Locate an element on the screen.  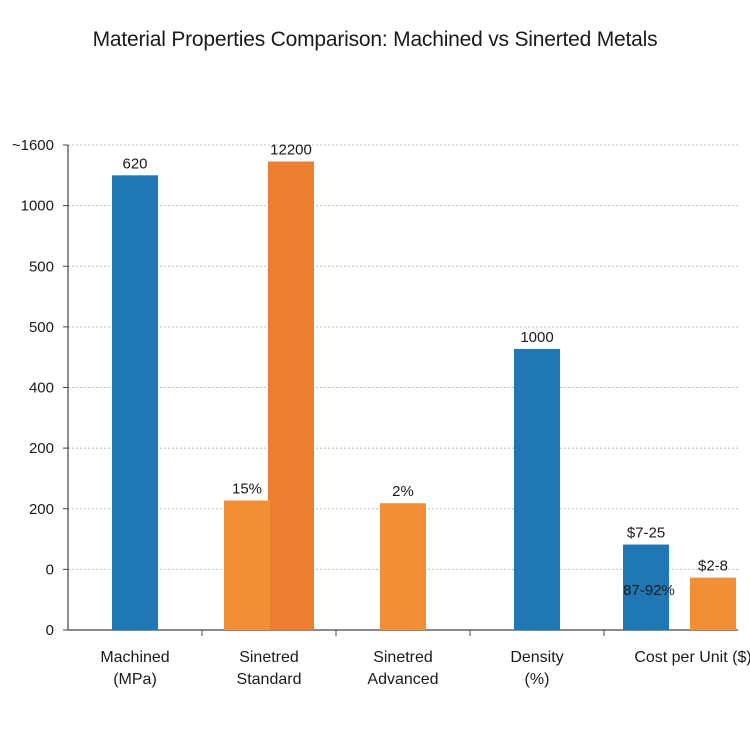
bar-value-label: 1000 is located at coordinates (536, 337).